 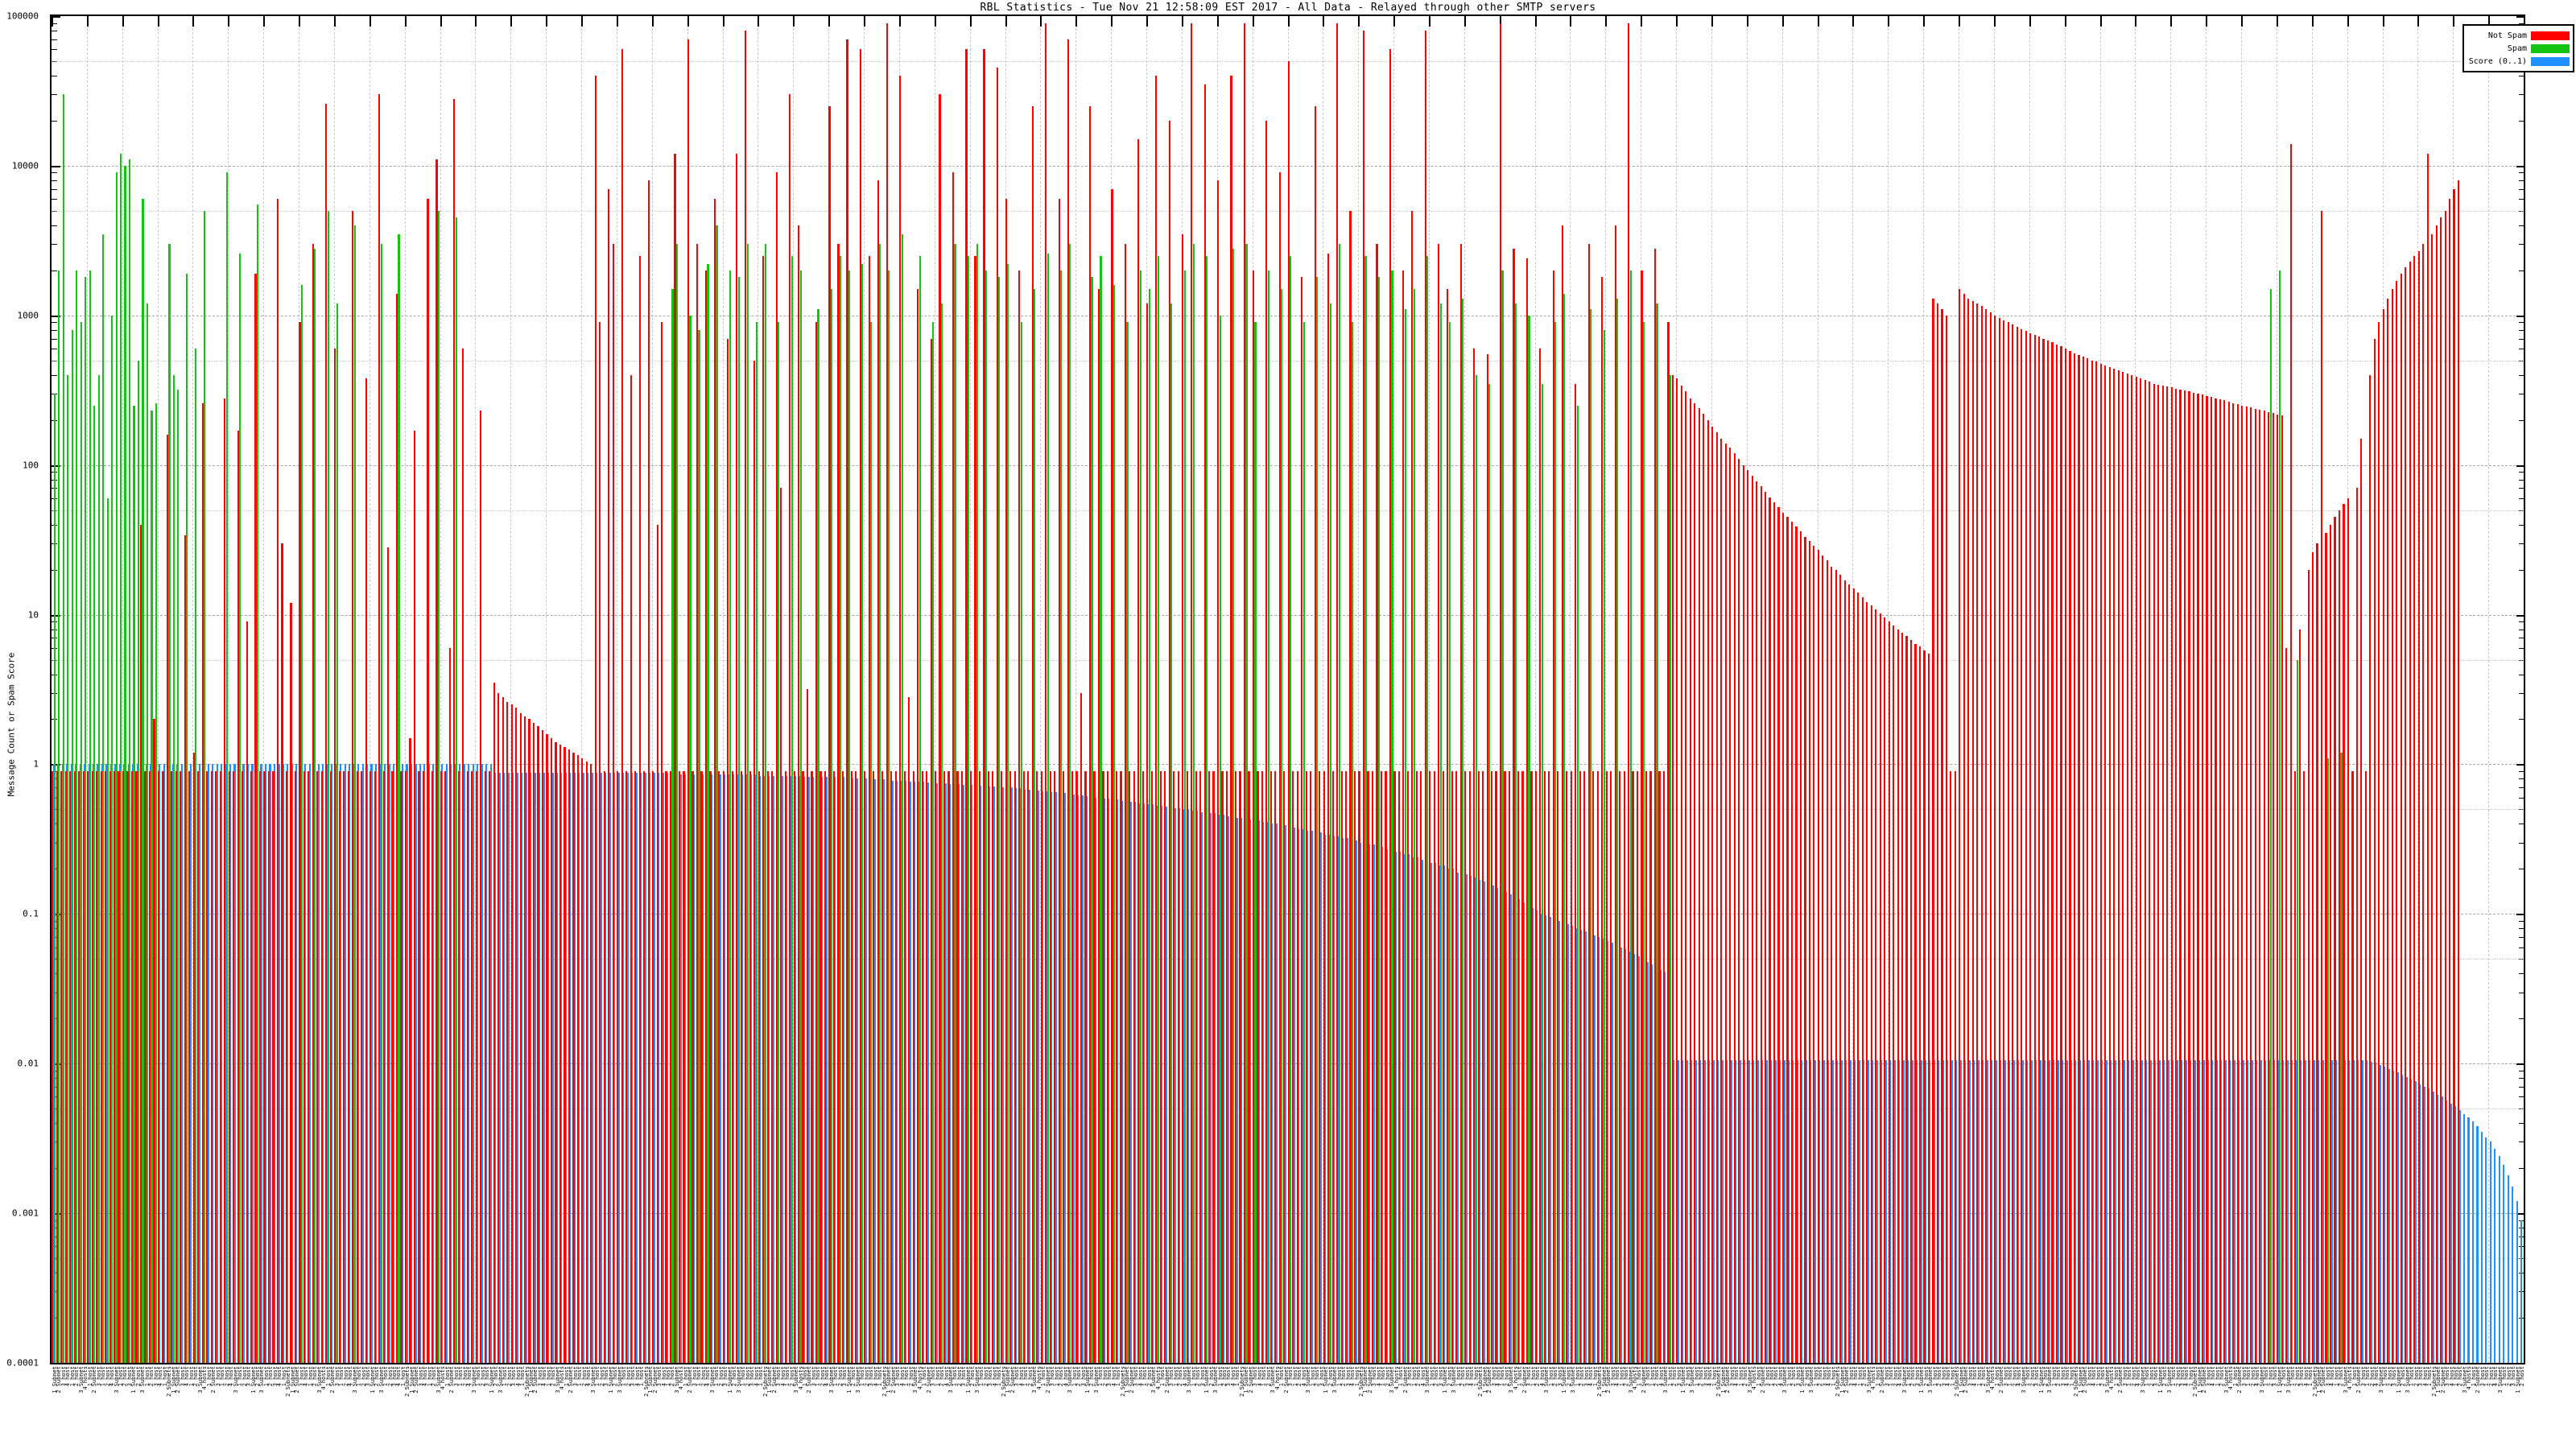 What do you see at coordinates (2519, 48) in the screenshot?
I see `legend-item-spam: Spam` at bounding box center [2519, 48].